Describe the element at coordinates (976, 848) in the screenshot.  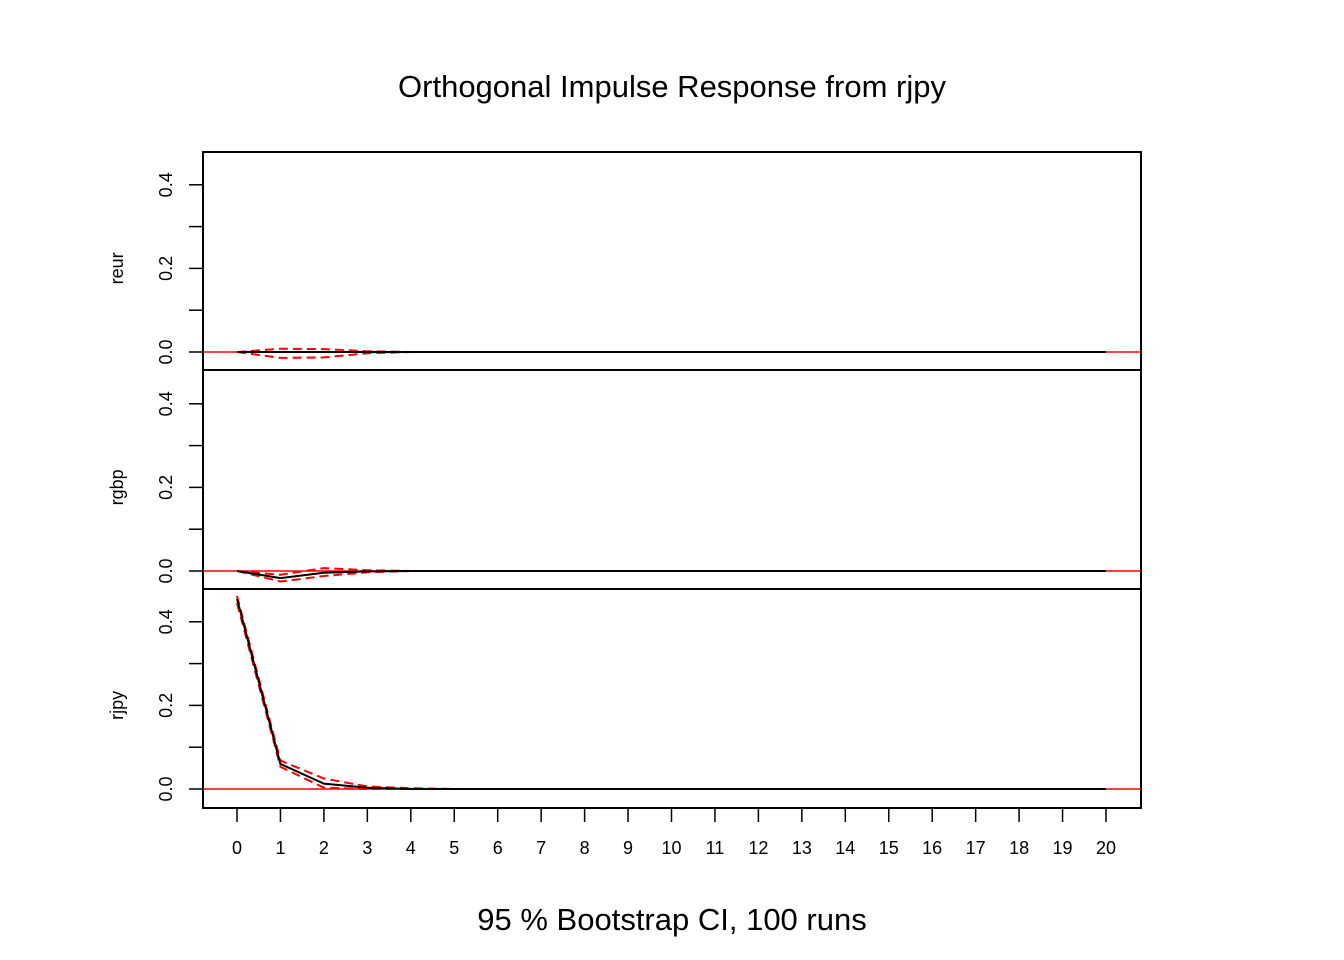
I see `x-tick-label: 17` at that location.